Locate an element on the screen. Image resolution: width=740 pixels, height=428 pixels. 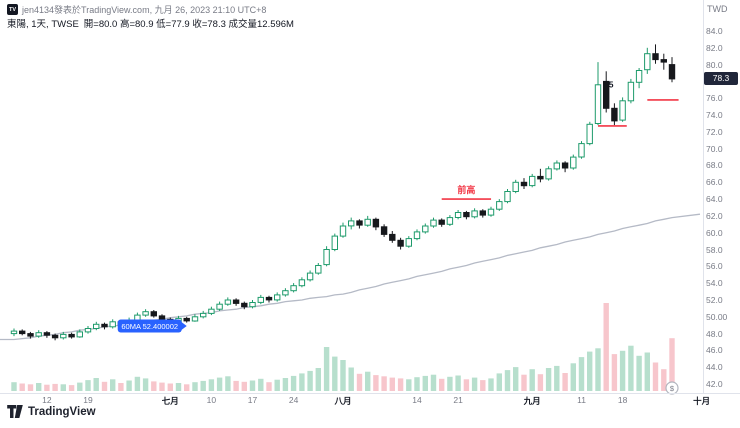
price-tick: 74.0 is located at coordinates (714, 115).